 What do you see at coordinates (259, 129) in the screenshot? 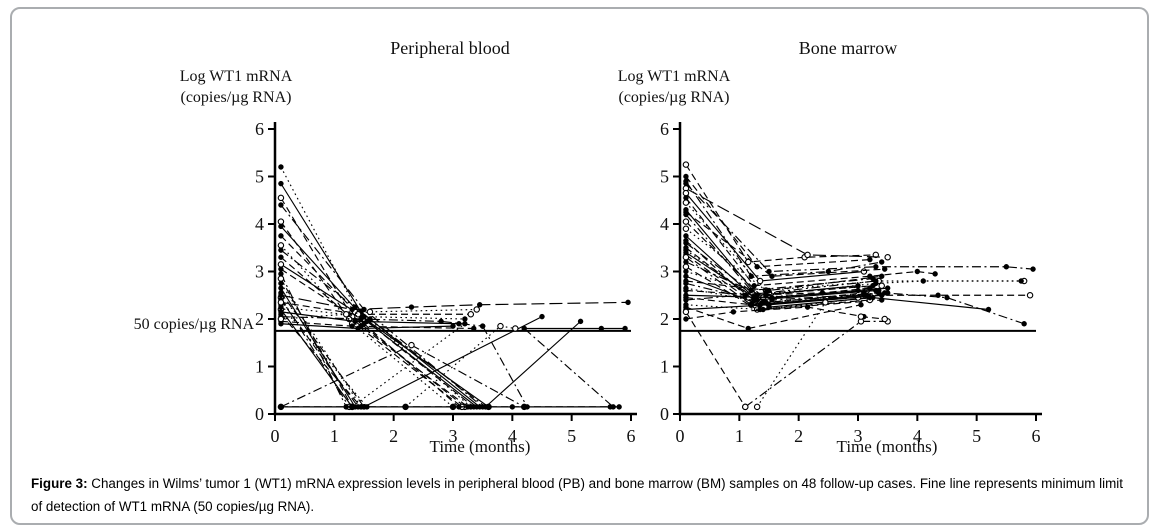
I see `y-tick-label: 6` at bounding box center [259, 129].